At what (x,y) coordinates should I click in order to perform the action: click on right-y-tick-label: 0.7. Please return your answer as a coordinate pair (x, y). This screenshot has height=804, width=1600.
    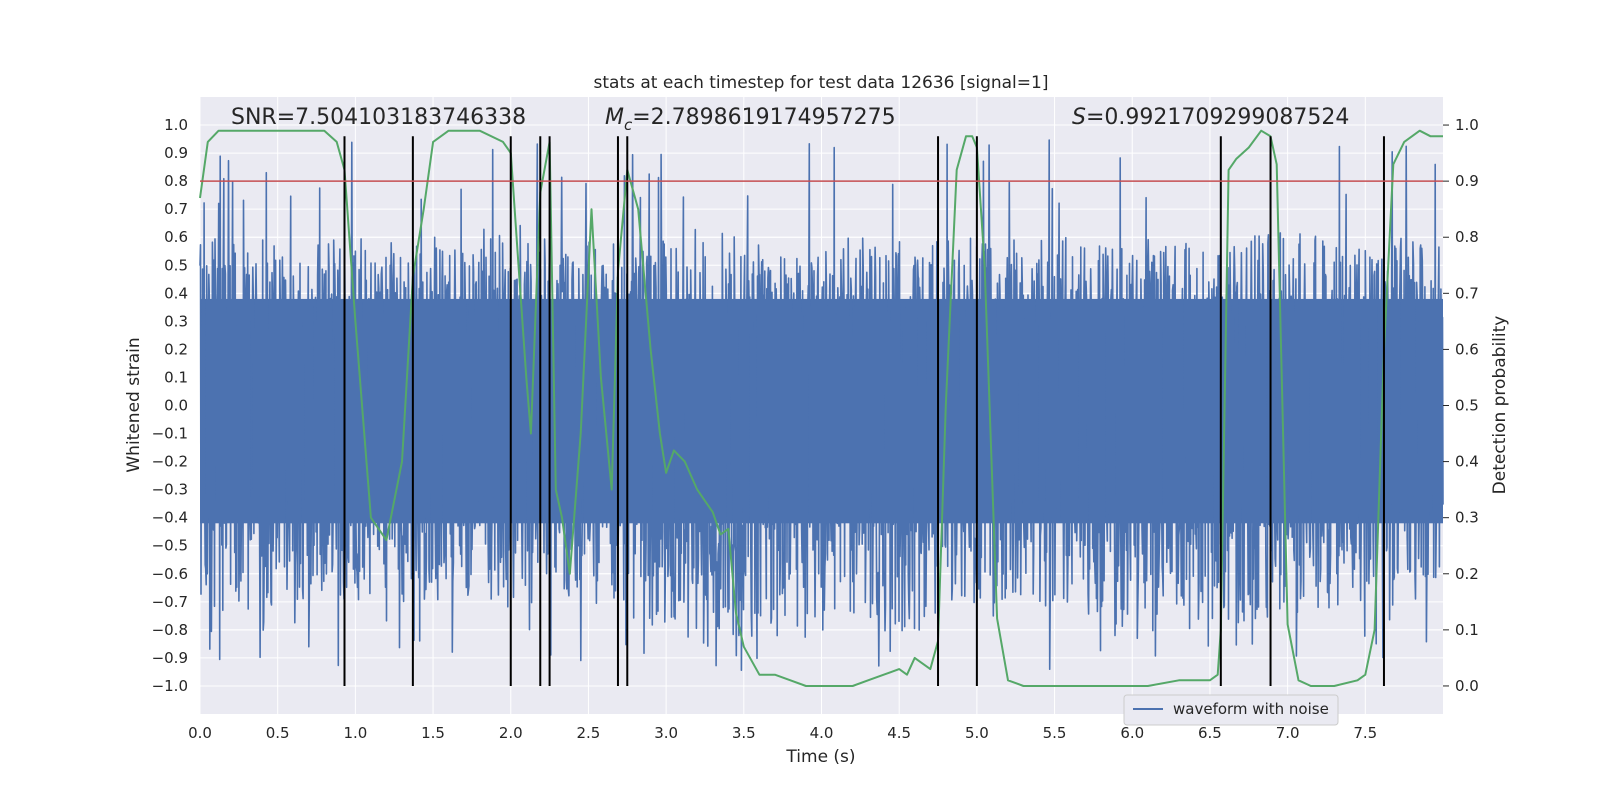
    Looking at the image, I should click on (1467, 293).